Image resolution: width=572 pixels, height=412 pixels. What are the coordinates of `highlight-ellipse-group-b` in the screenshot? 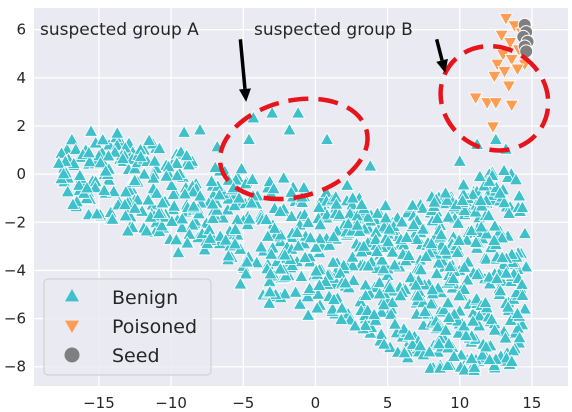 It's located at (494, 98).